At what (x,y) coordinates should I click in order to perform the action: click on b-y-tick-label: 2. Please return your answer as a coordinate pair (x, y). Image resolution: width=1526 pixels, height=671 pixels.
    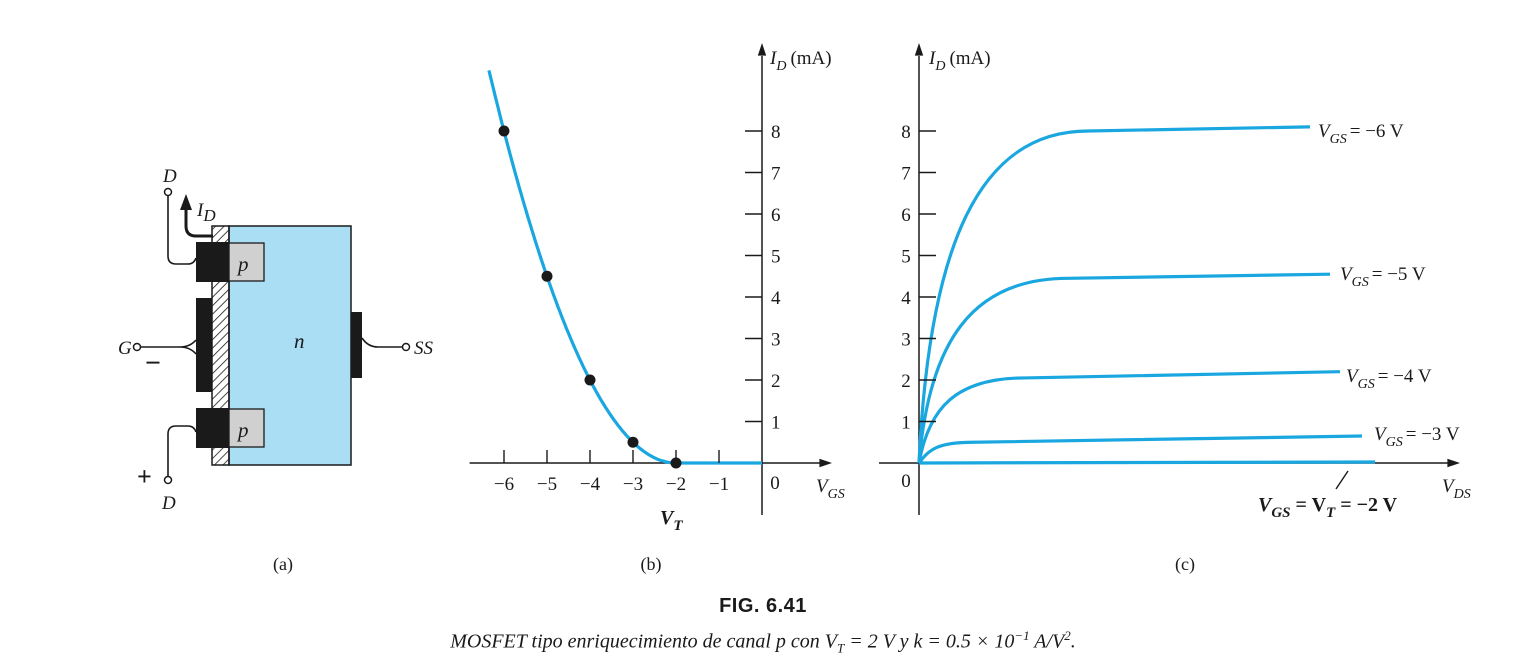
    Looking at the image, I should click on (776, 381).